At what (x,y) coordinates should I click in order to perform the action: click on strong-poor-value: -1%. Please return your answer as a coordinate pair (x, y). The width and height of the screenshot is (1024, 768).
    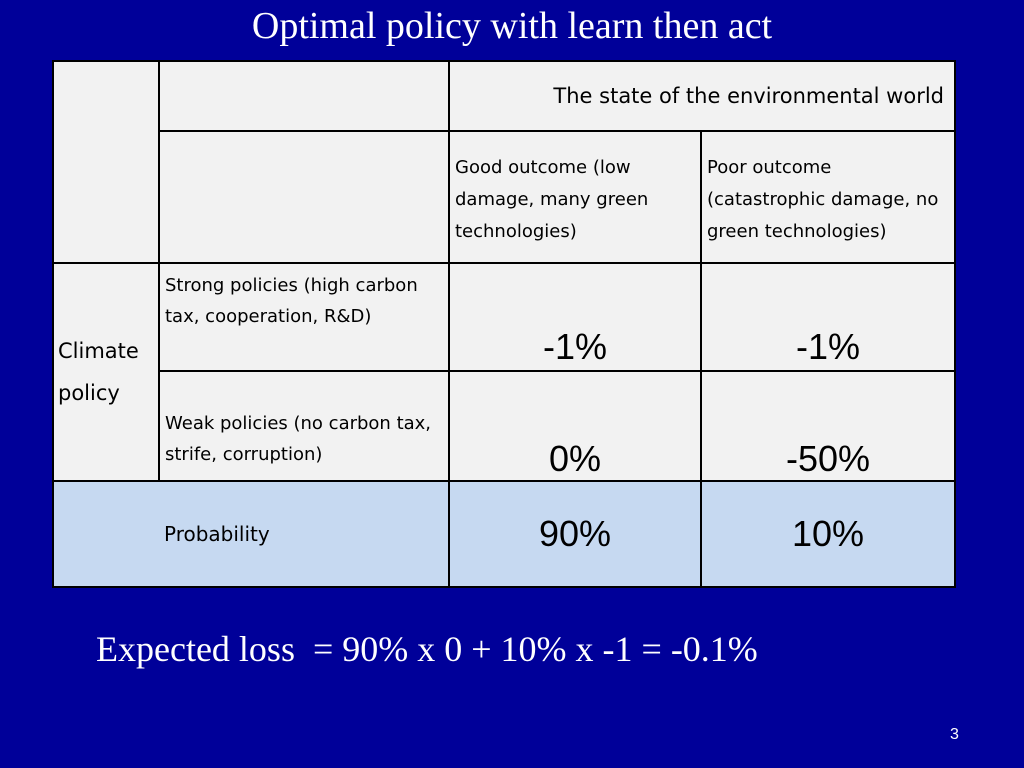
    Looking at the image, I should click on (828, 317).